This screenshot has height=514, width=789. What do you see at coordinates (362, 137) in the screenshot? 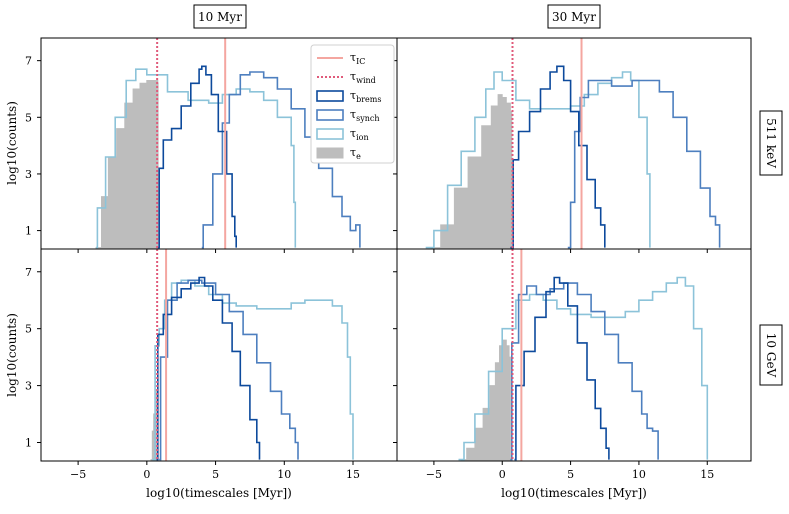
I see `legend-label-sub: ion` at bounding box center [362, 137].